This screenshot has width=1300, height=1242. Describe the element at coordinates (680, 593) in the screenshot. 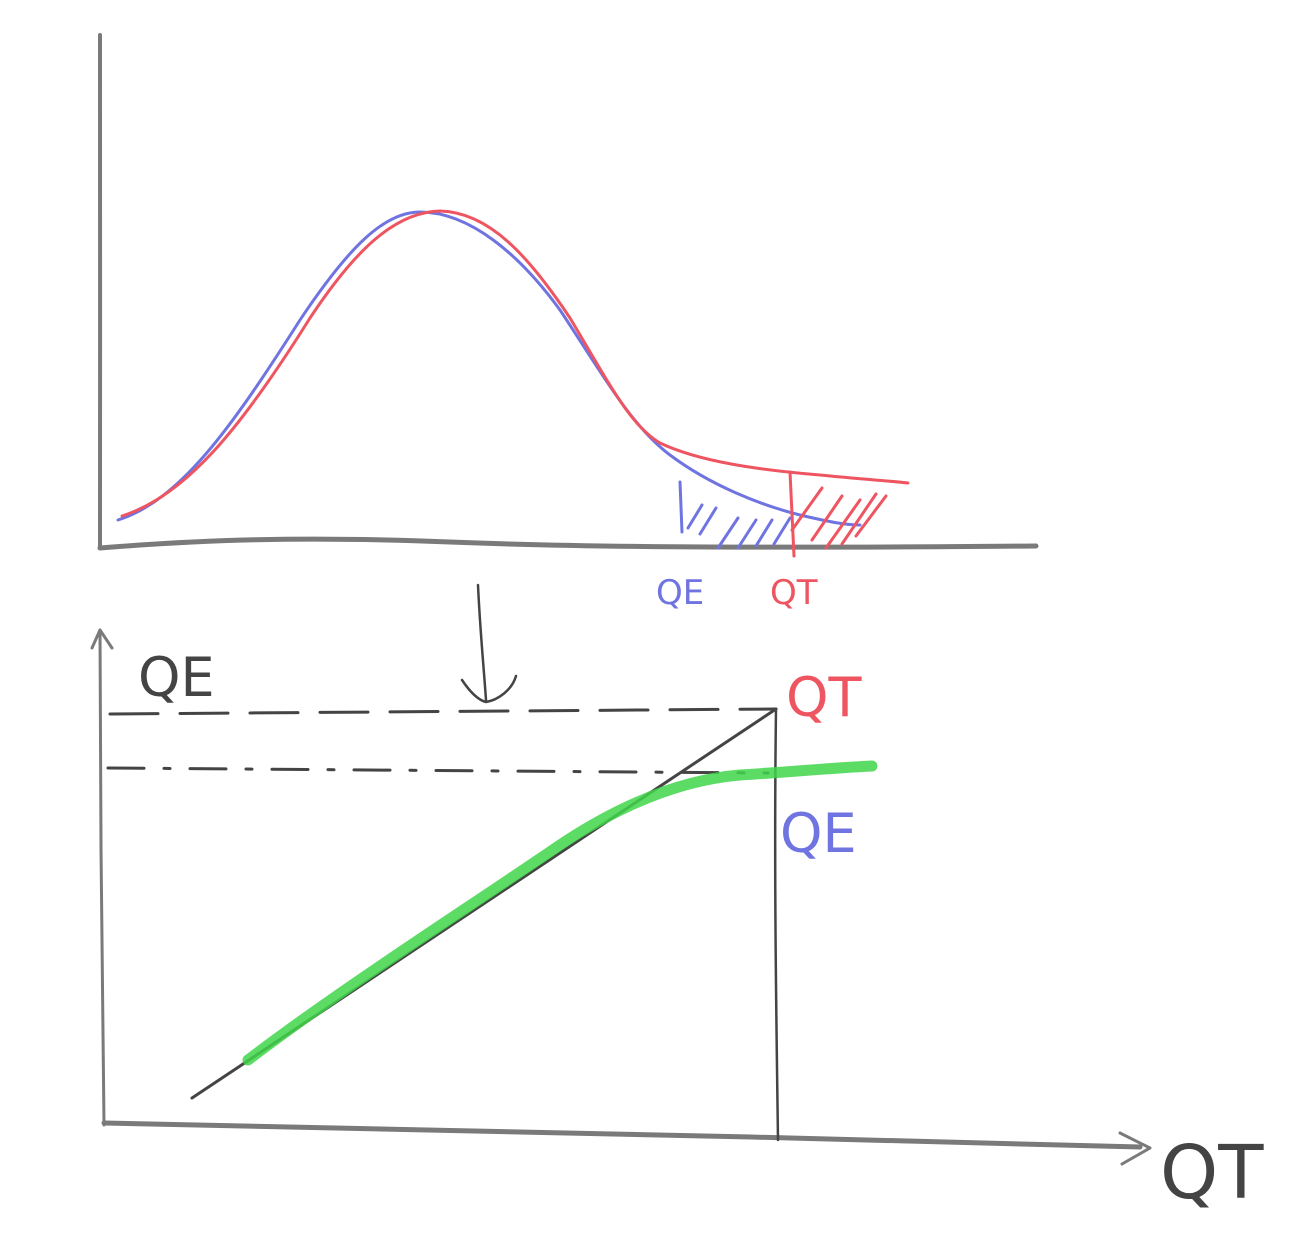

I see `top-qe-label: QE` at that location.